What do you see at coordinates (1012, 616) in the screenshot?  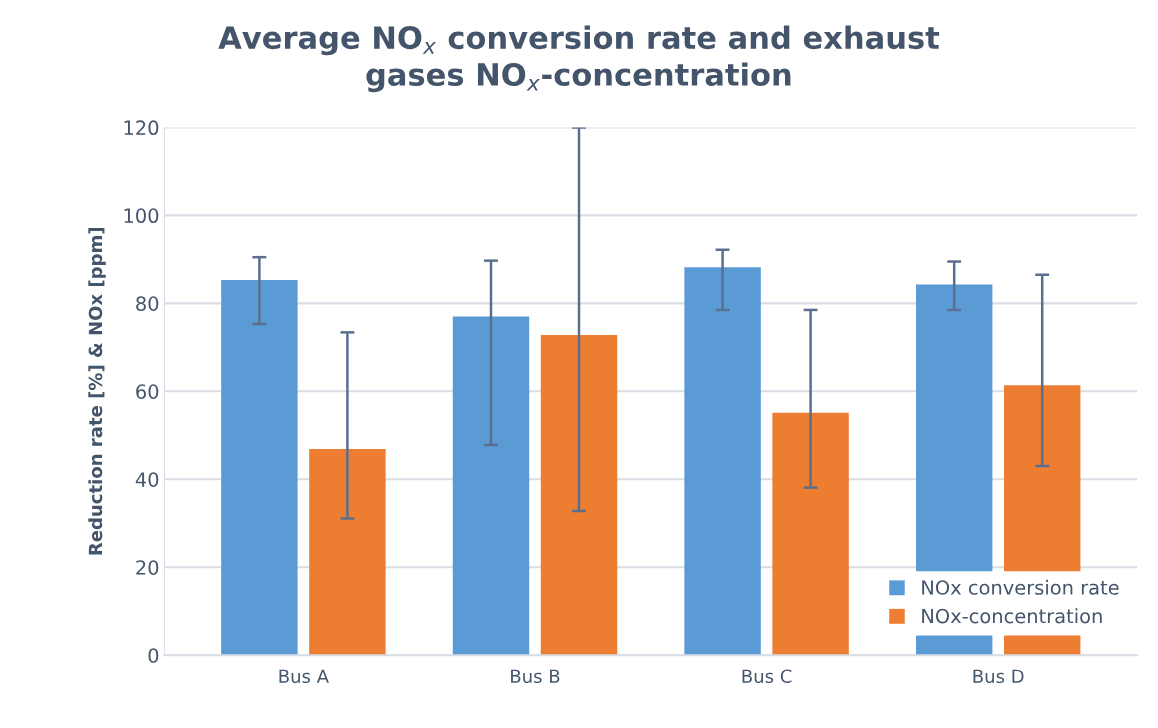 I see `legend-label: NOx-concentration` at bounding box center [1012, 616].